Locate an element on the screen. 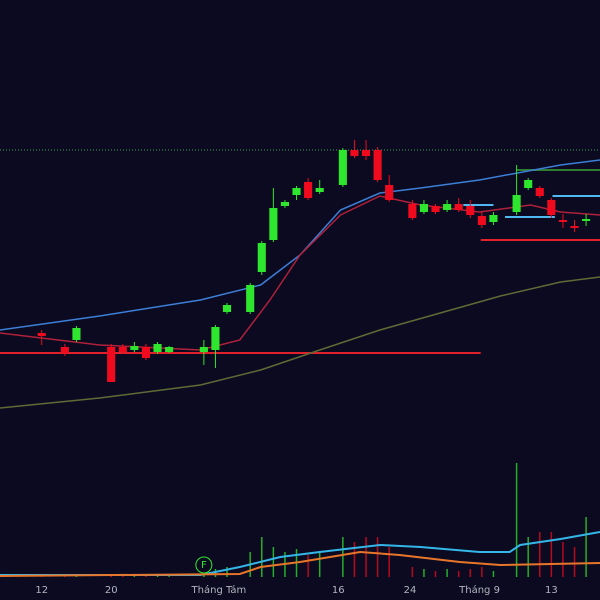 The height and width of the screenshot is (600, 600). event-marker is located at coordinates (204, 565).